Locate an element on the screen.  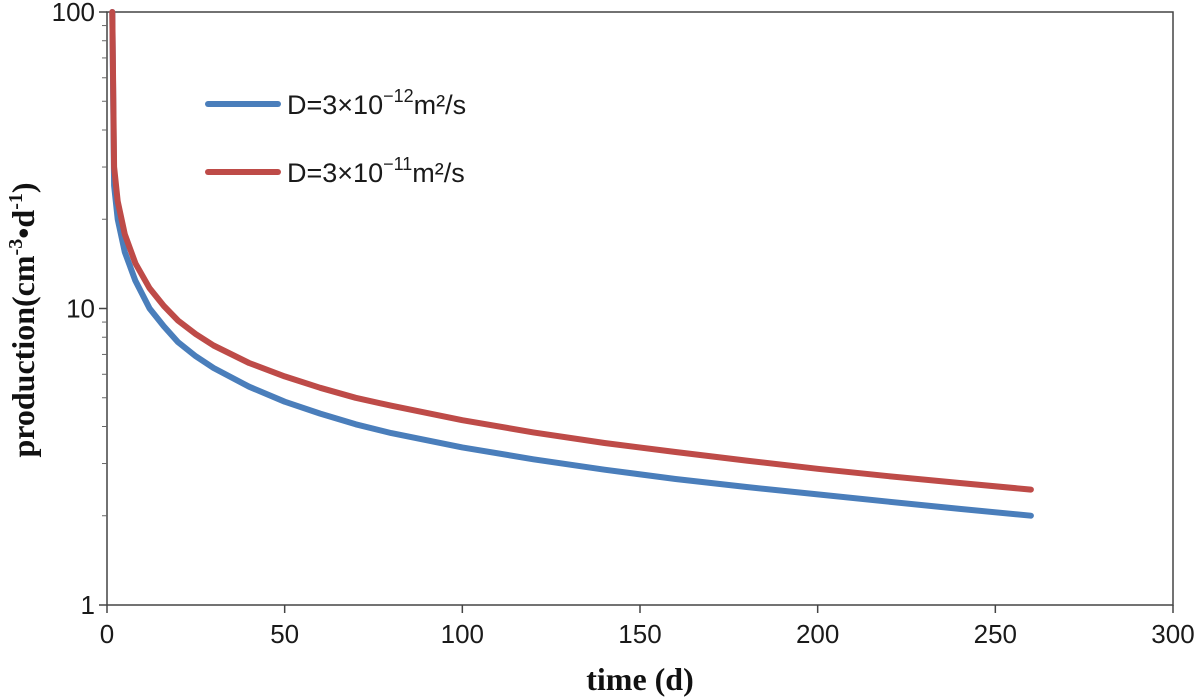
y-axis-ticks: 1 10 100 is located at coordinates (79, 310).